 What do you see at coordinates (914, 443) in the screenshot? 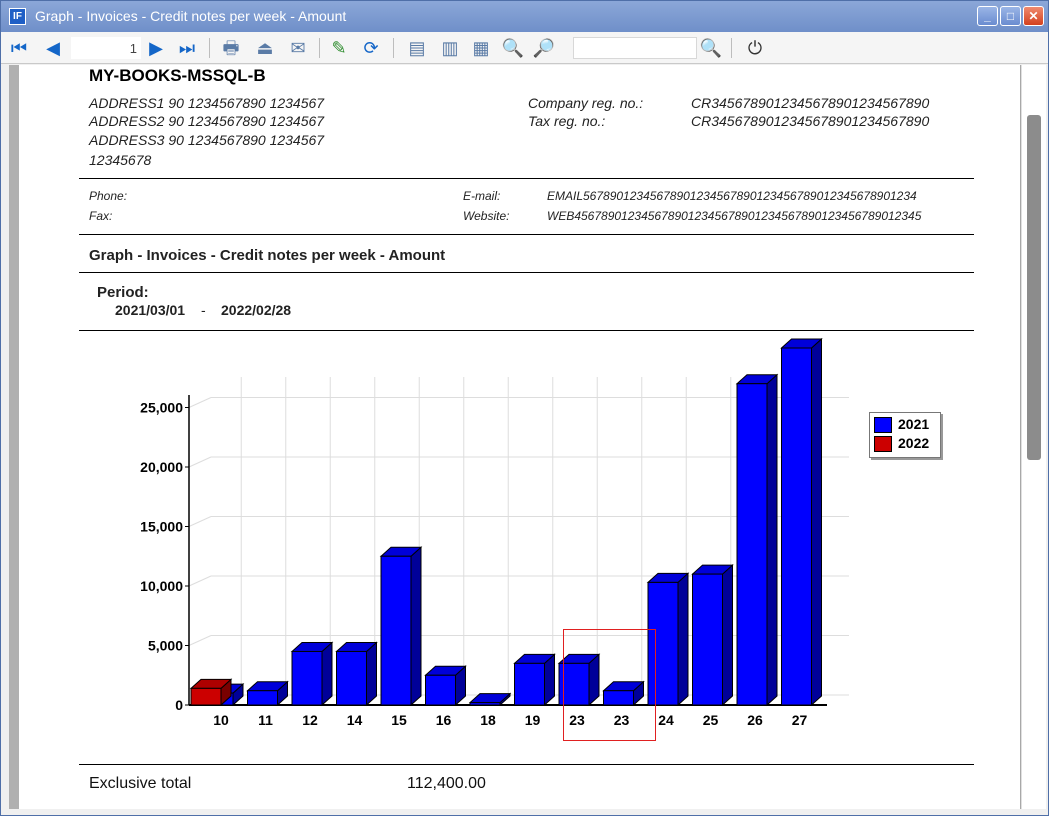
I see `legend-label-2022: 2022` at bounding box center [914, 443].